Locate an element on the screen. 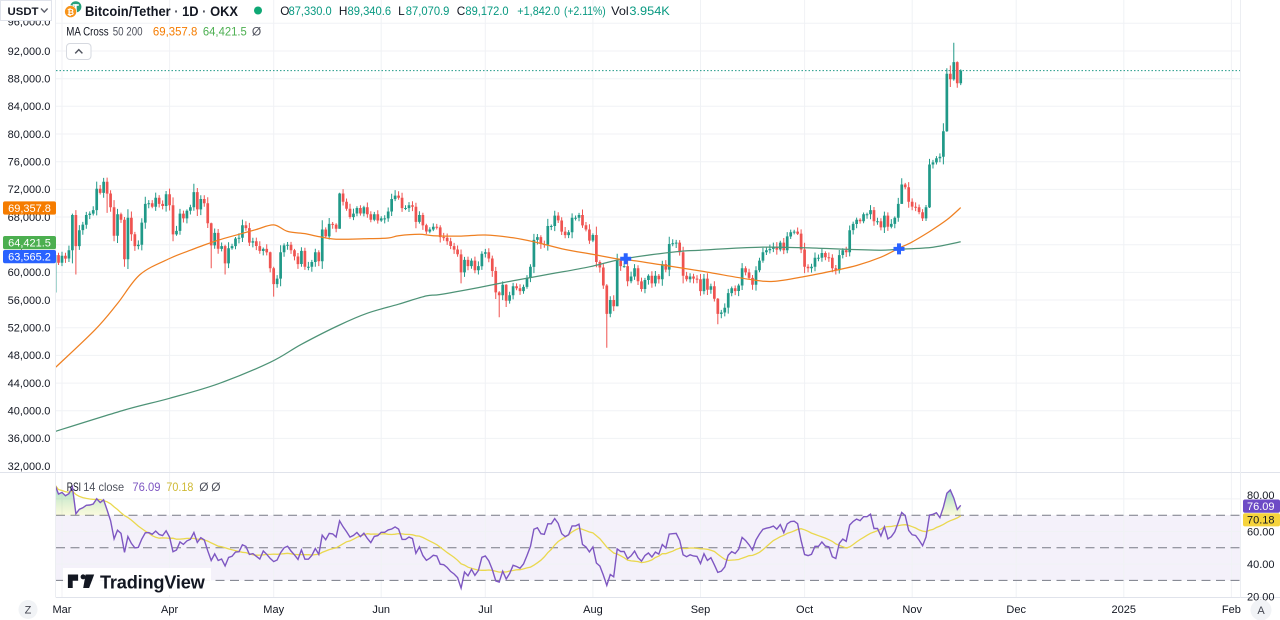 The height and width of the screenshot is (620, 1280). svg-text: 40.00 is located at coordinates (1261, 565).